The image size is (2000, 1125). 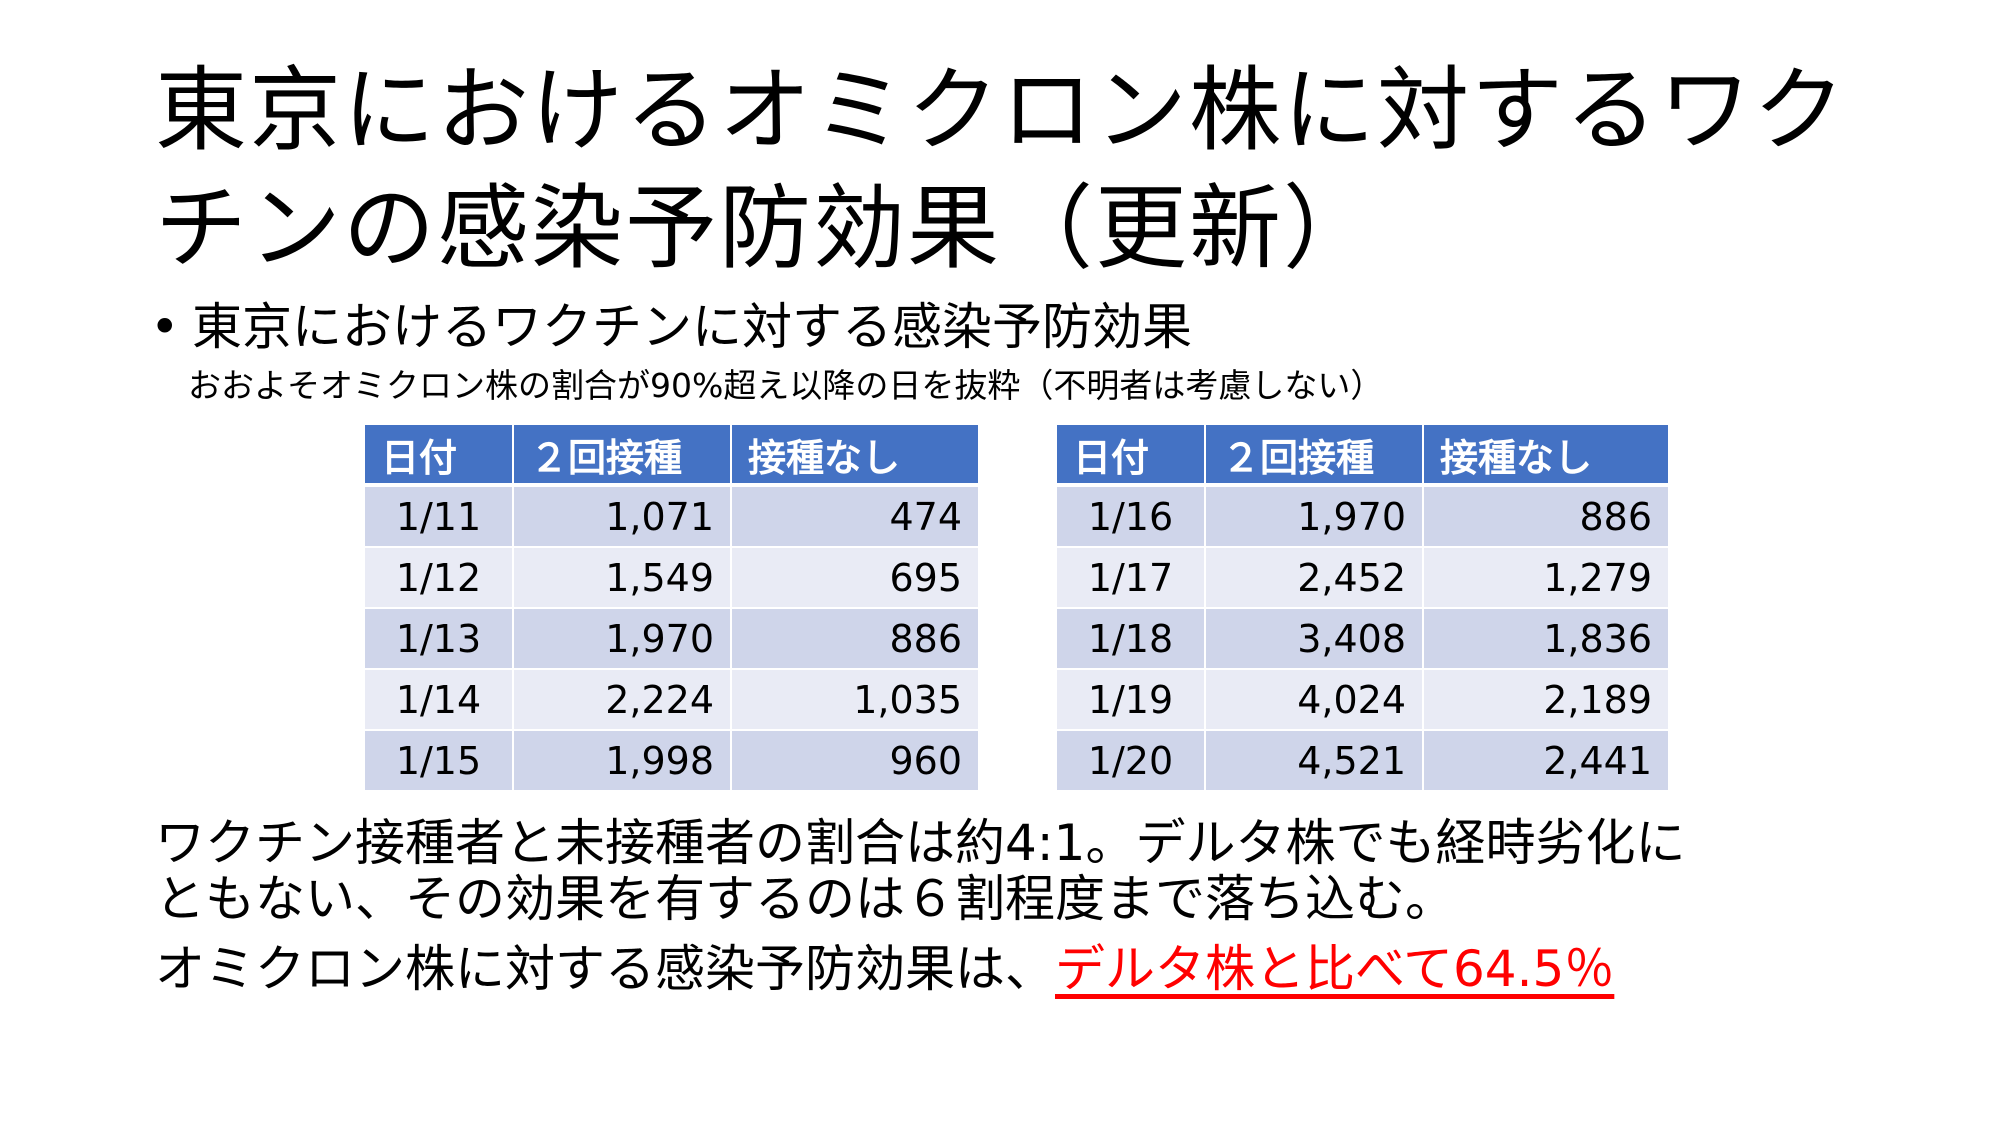 I want to click on title-line-1: 東京におけるオミクロン株に対するワク, so click(x=1001, y=110).